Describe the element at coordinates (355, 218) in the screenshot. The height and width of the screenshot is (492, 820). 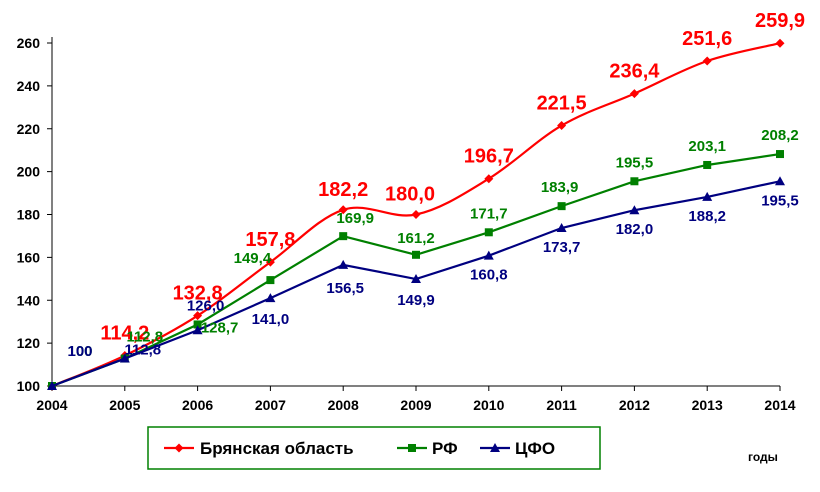
I see `data-label: 169,9` at that location.